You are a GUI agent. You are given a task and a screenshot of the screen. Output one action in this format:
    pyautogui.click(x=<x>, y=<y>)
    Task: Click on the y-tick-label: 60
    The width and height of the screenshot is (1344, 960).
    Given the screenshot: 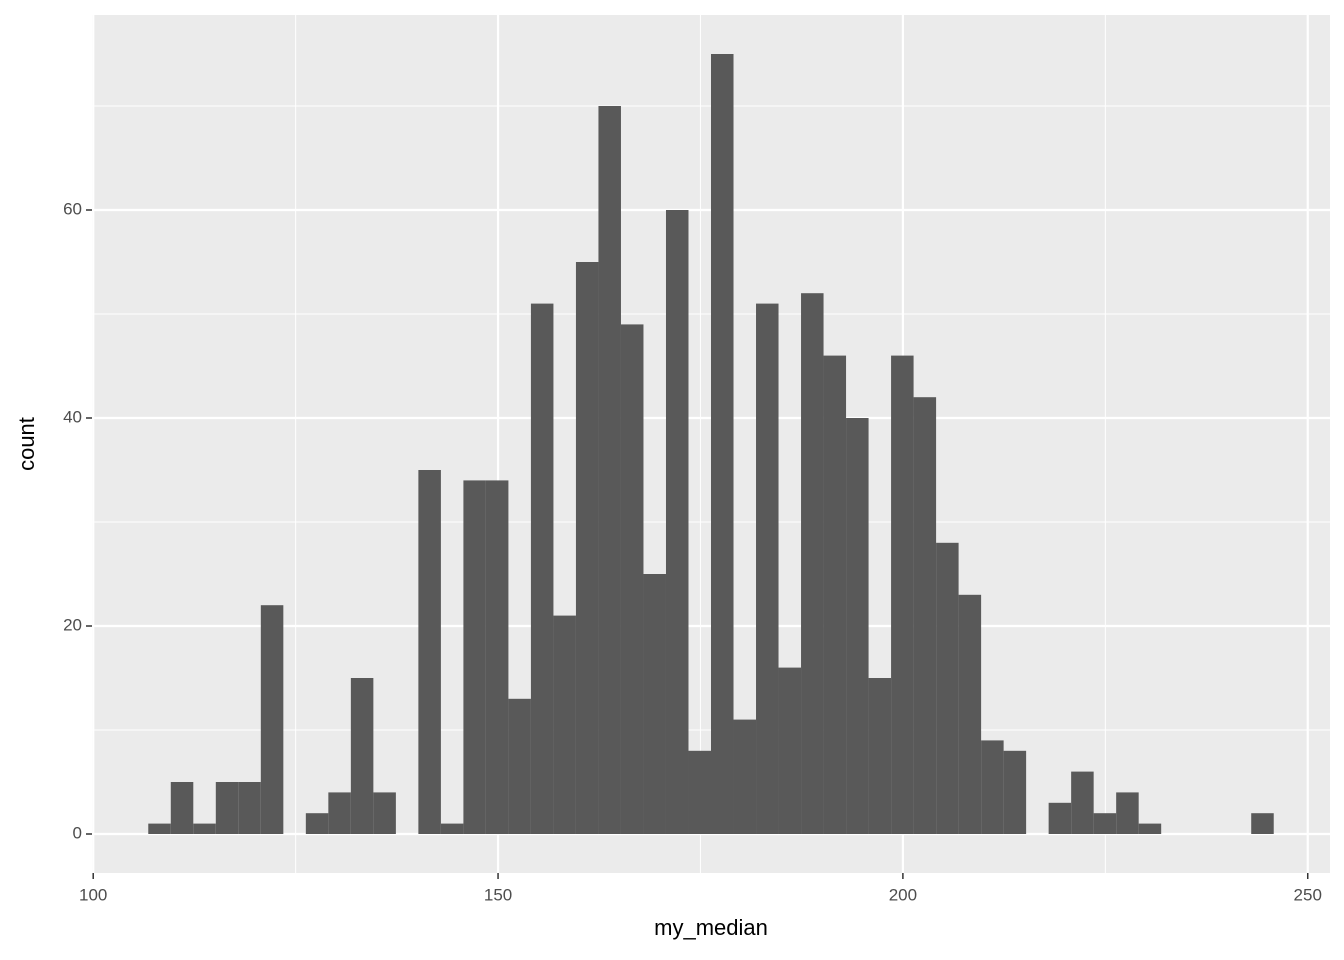 What is the action you would take?
    pyautogui.click(x=72, y=208)
    